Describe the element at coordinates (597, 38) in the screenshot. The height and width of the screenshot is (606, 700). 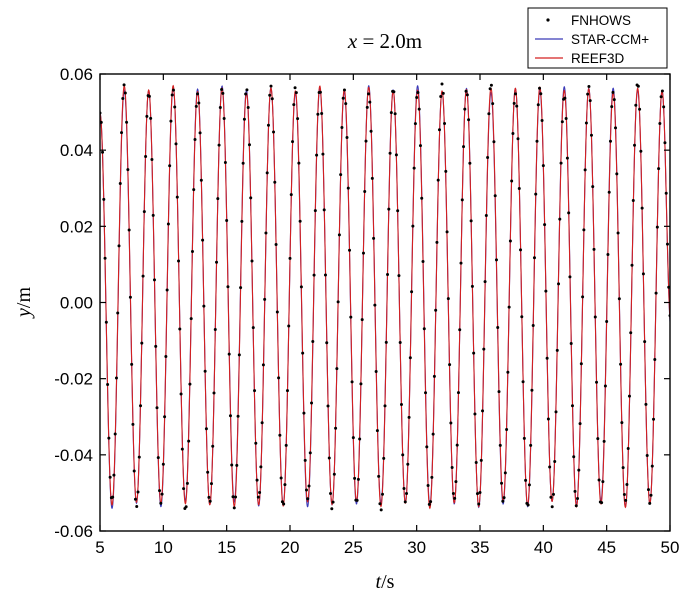
I see `legend: FNHOWS STAR-CCM+ REEF3D` at that location.